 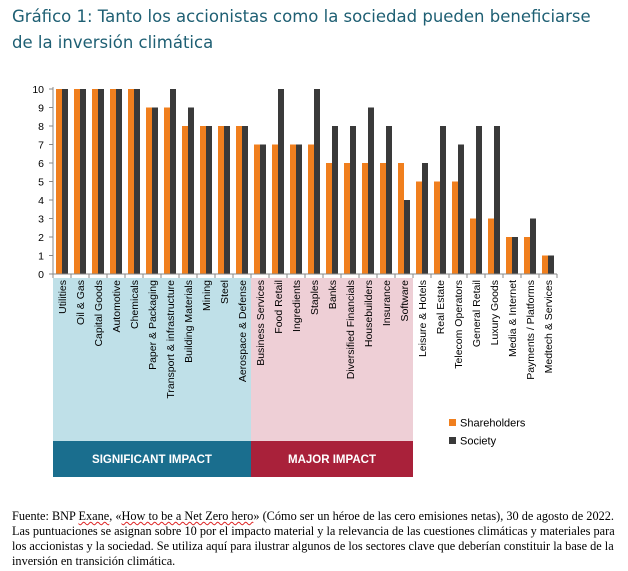 What do you see at coordinates (495, 312) in the screenshot?
I see `category-label: Luxury Goods` at bounding box center [495, 312].